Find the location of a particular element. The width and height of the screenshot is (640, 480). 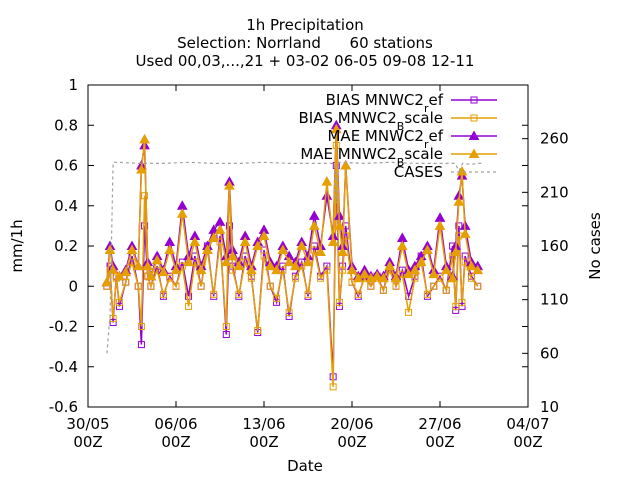

y-tick-label: 0.2 is located at coordinates (66, 246).